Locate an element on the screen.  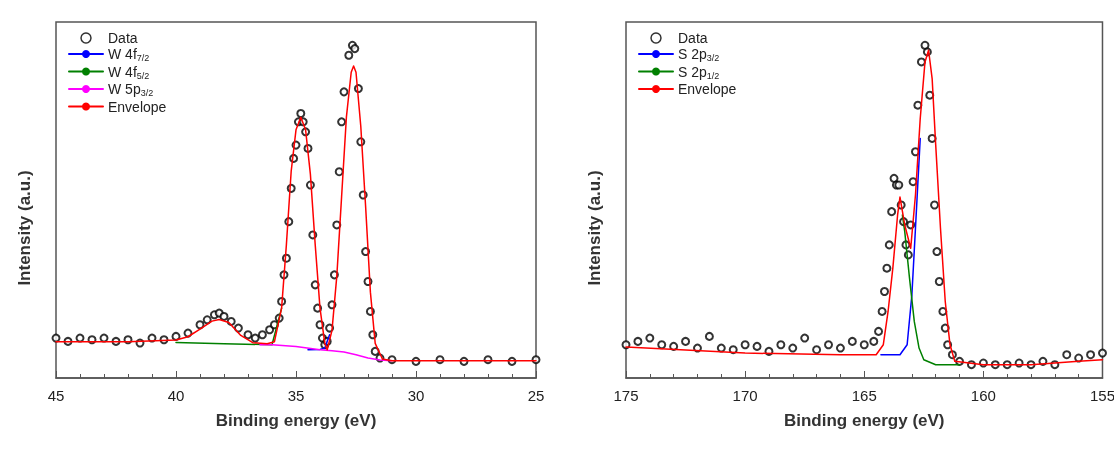
x-tick-label: 25 is located at coordinates (536, 395).